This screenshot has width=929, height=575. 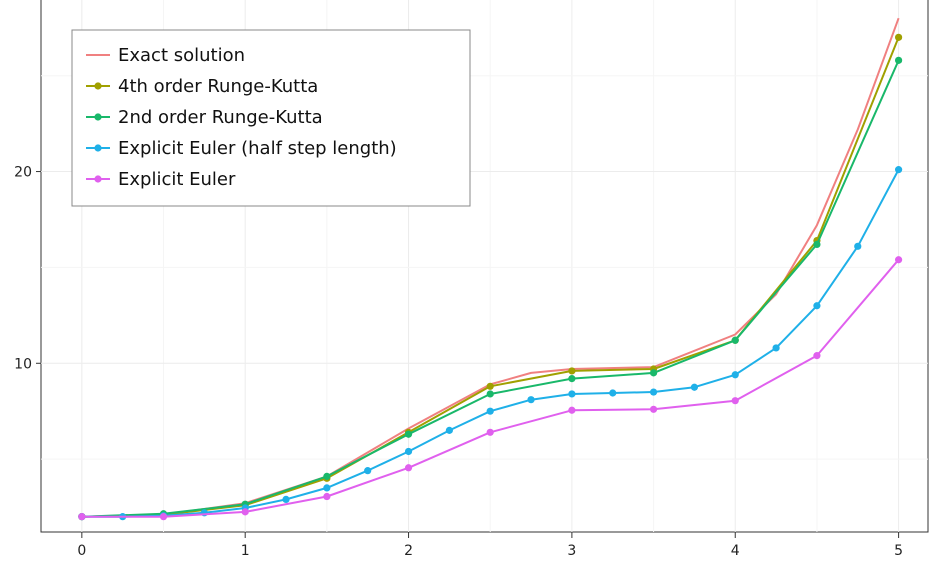 I want to click on x-tick-label: 2, so click(x=408, y=551).